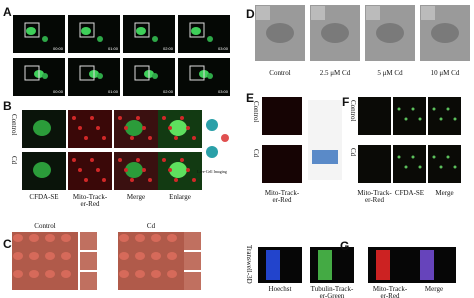 Image resolution: width=474 pixels, height=298 pixels. What do you see at coordinates (7, 12) in the screenshot?
I see `panel-letter: A` at bounding box center [7, 12].